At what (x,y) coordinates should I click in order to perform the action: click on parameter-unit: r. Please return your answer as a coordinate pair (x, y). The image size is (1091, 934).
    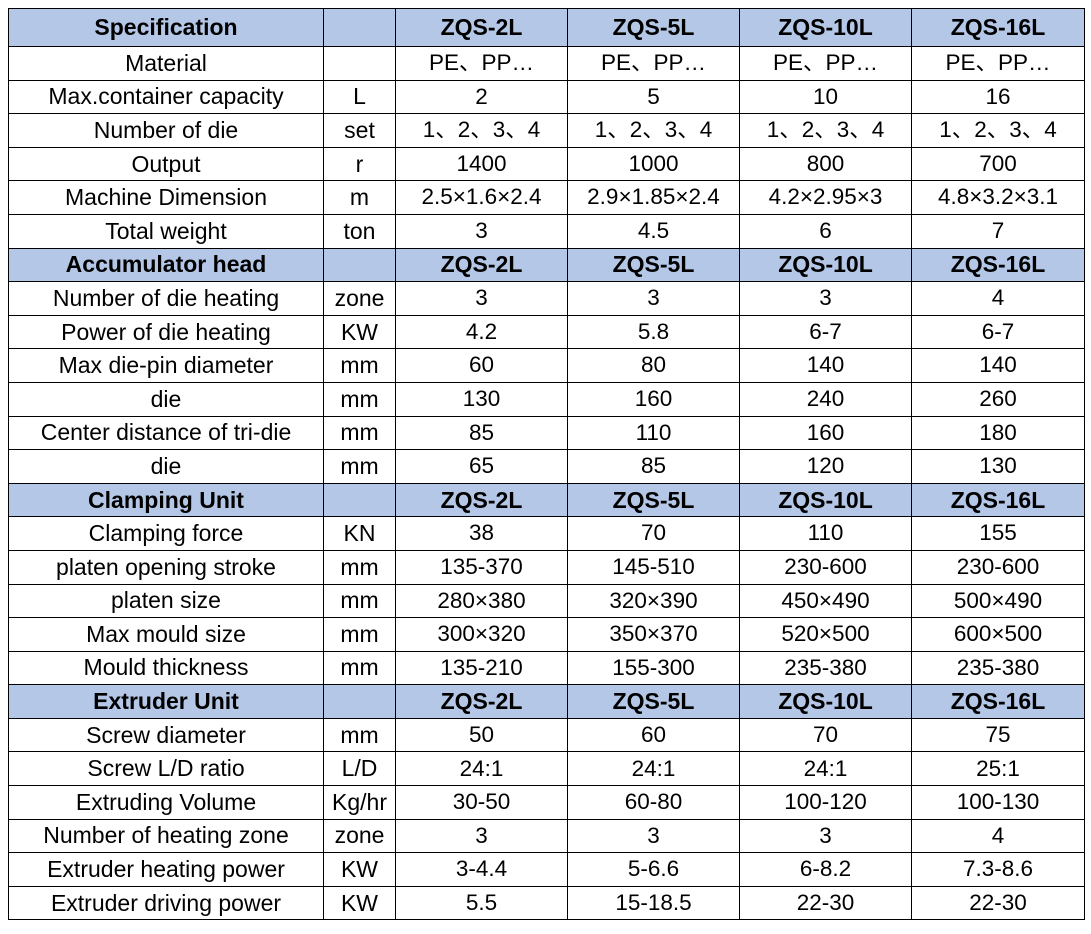
    Looking at the image, I should click on (359, 164).